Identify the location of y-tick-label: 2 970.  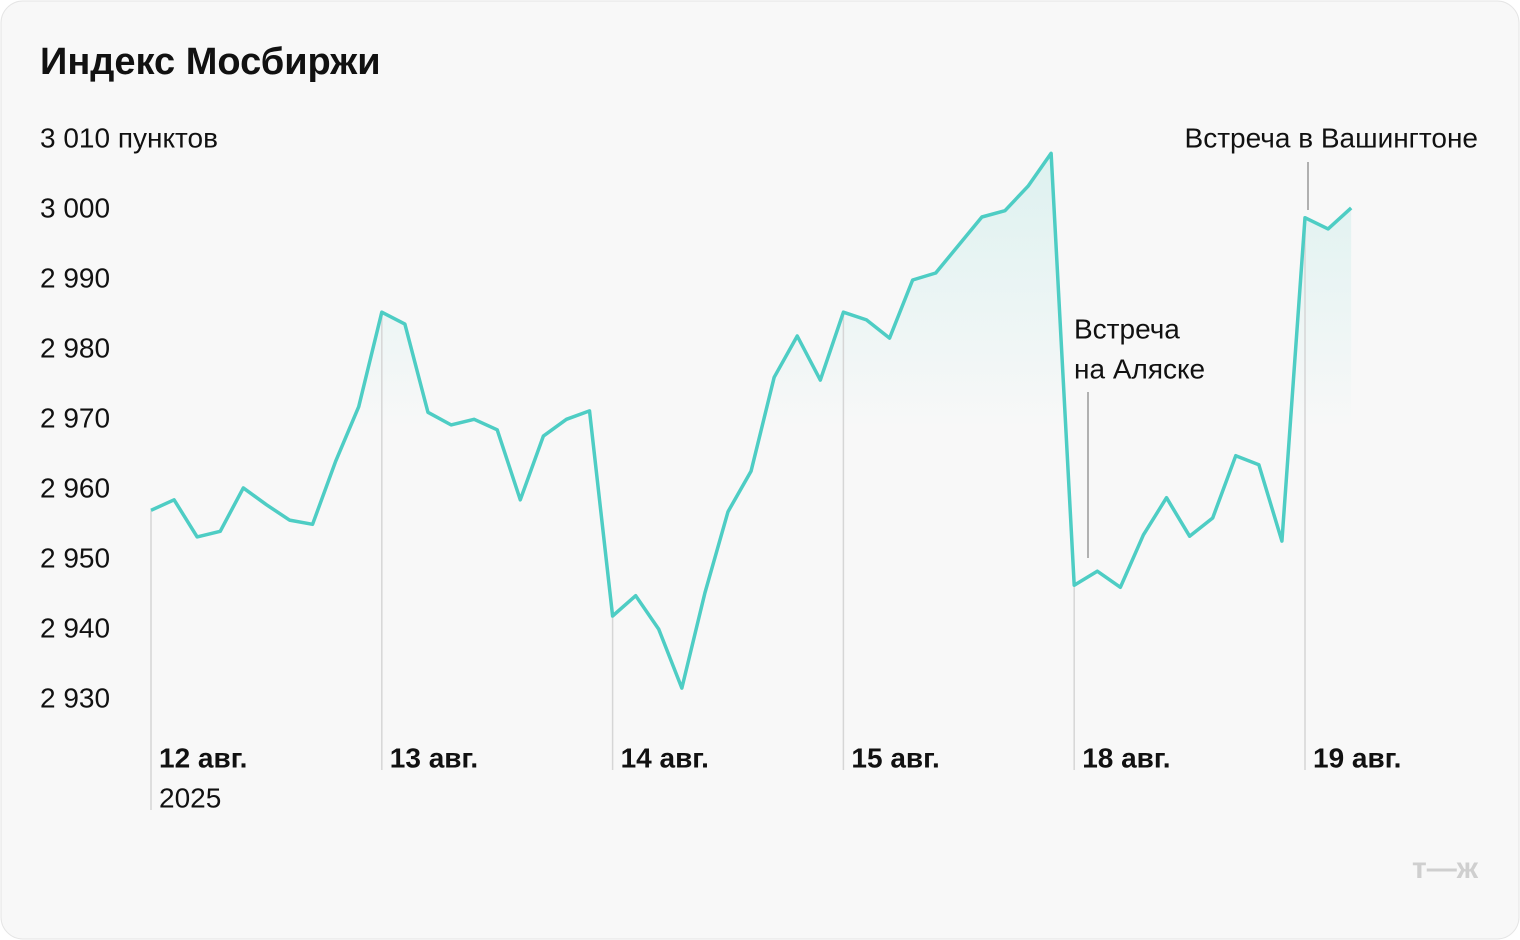
(75, 417).